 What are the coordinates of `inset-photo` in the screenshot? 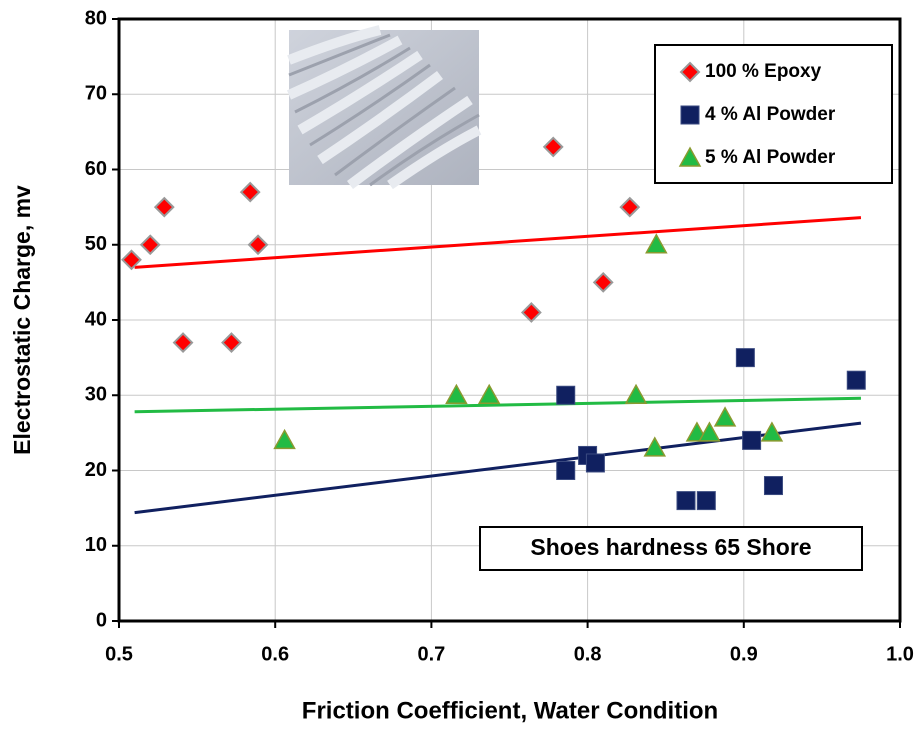 It's located at (384, 107).